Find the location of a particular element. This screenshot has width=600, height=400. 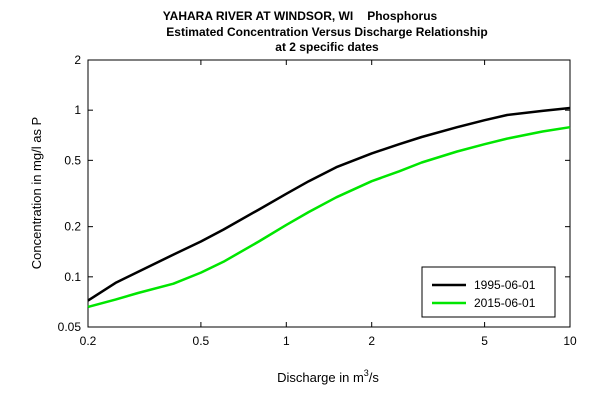

chart-title-line3: at 2 specific dates is located at coordinates (327, 47).